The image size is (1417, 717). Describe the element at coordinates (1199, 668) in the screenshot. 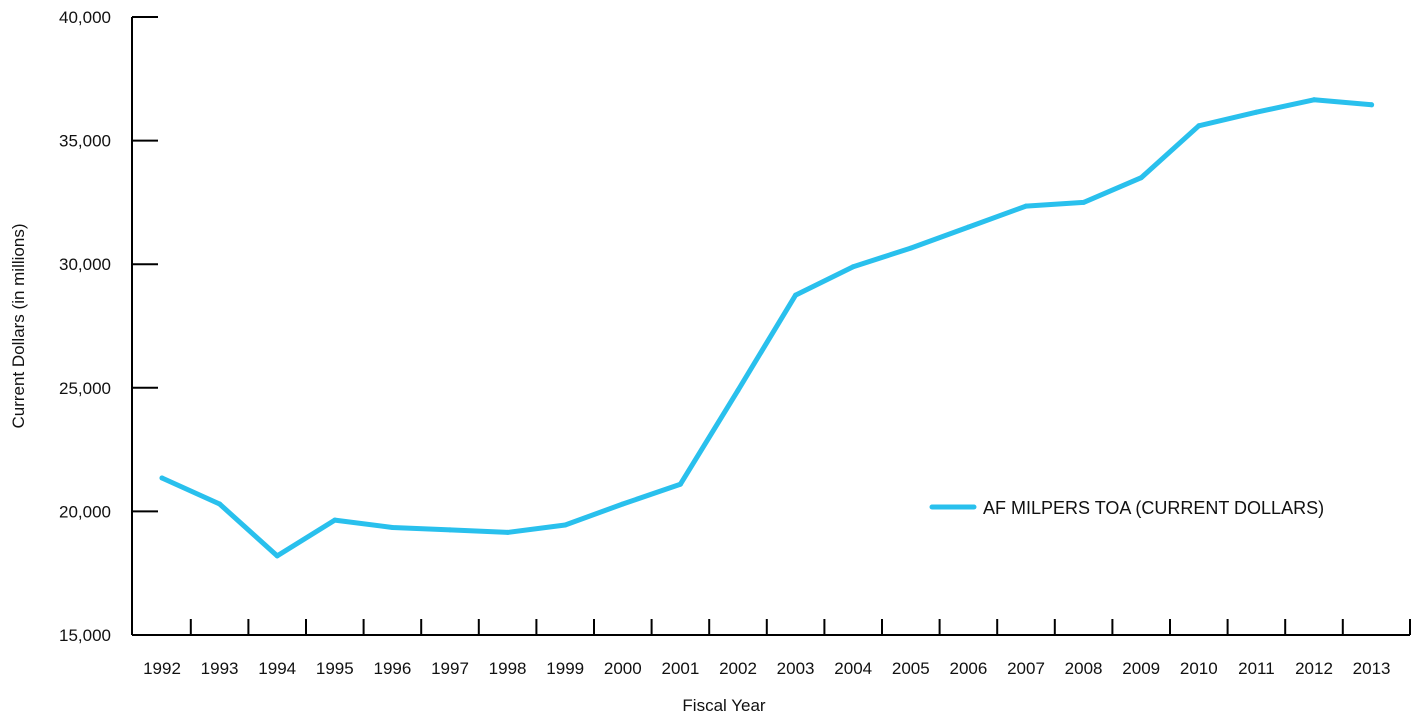

I see `x-tick-label: 2010` at that location.